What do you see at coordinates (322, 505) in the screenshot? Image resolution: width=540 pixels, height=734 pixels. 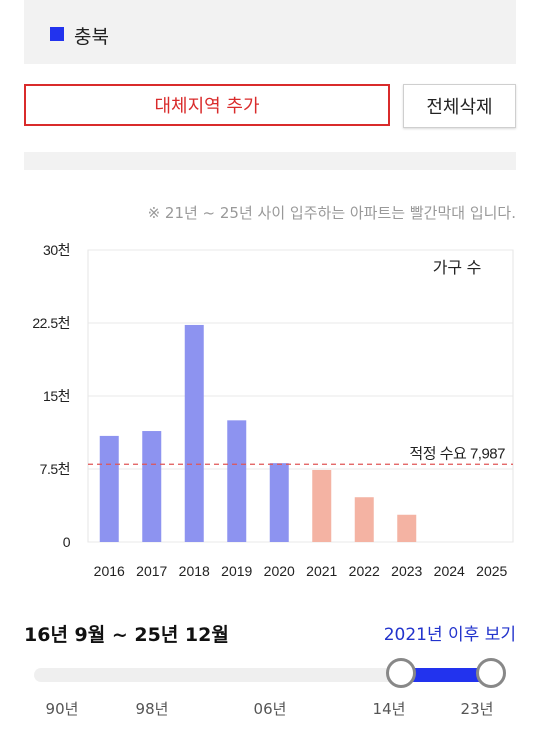 I see `bar-2021` at bounding box center [322, 505].